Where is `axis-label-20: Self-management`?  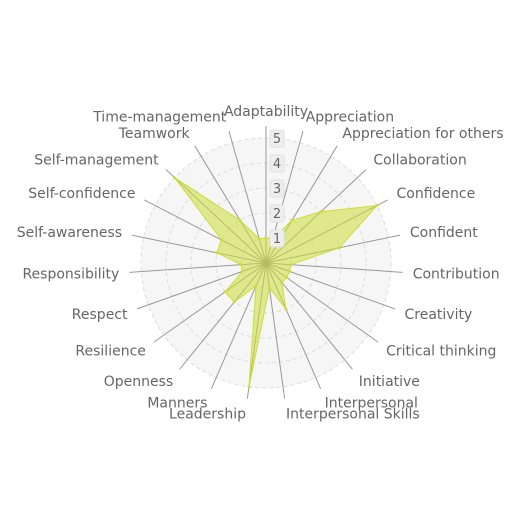 axis-label-20: Self-management is located at coordinates (96, 160).